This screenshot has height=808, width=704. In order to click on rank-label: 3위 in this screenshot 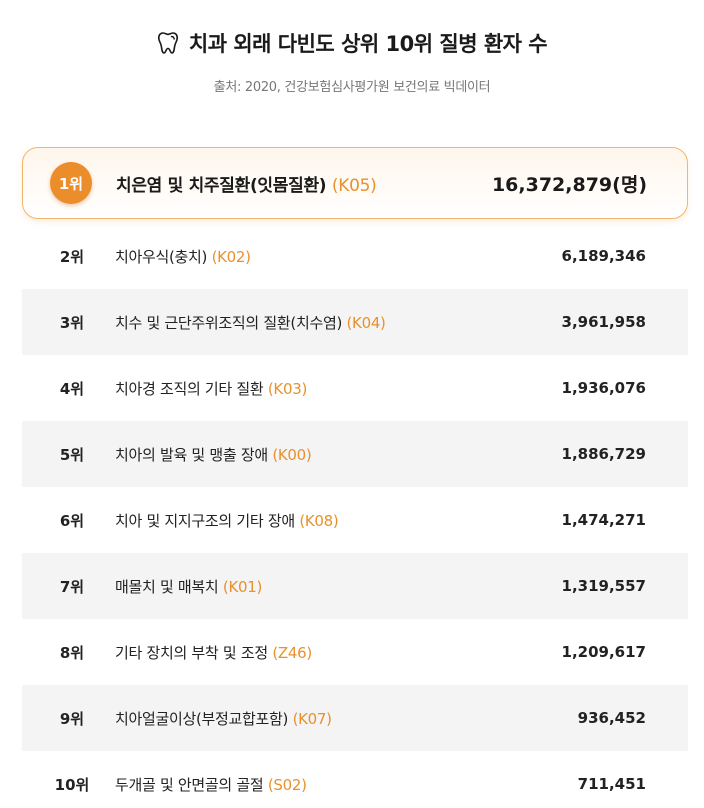, I will do `click(72, 322)`.